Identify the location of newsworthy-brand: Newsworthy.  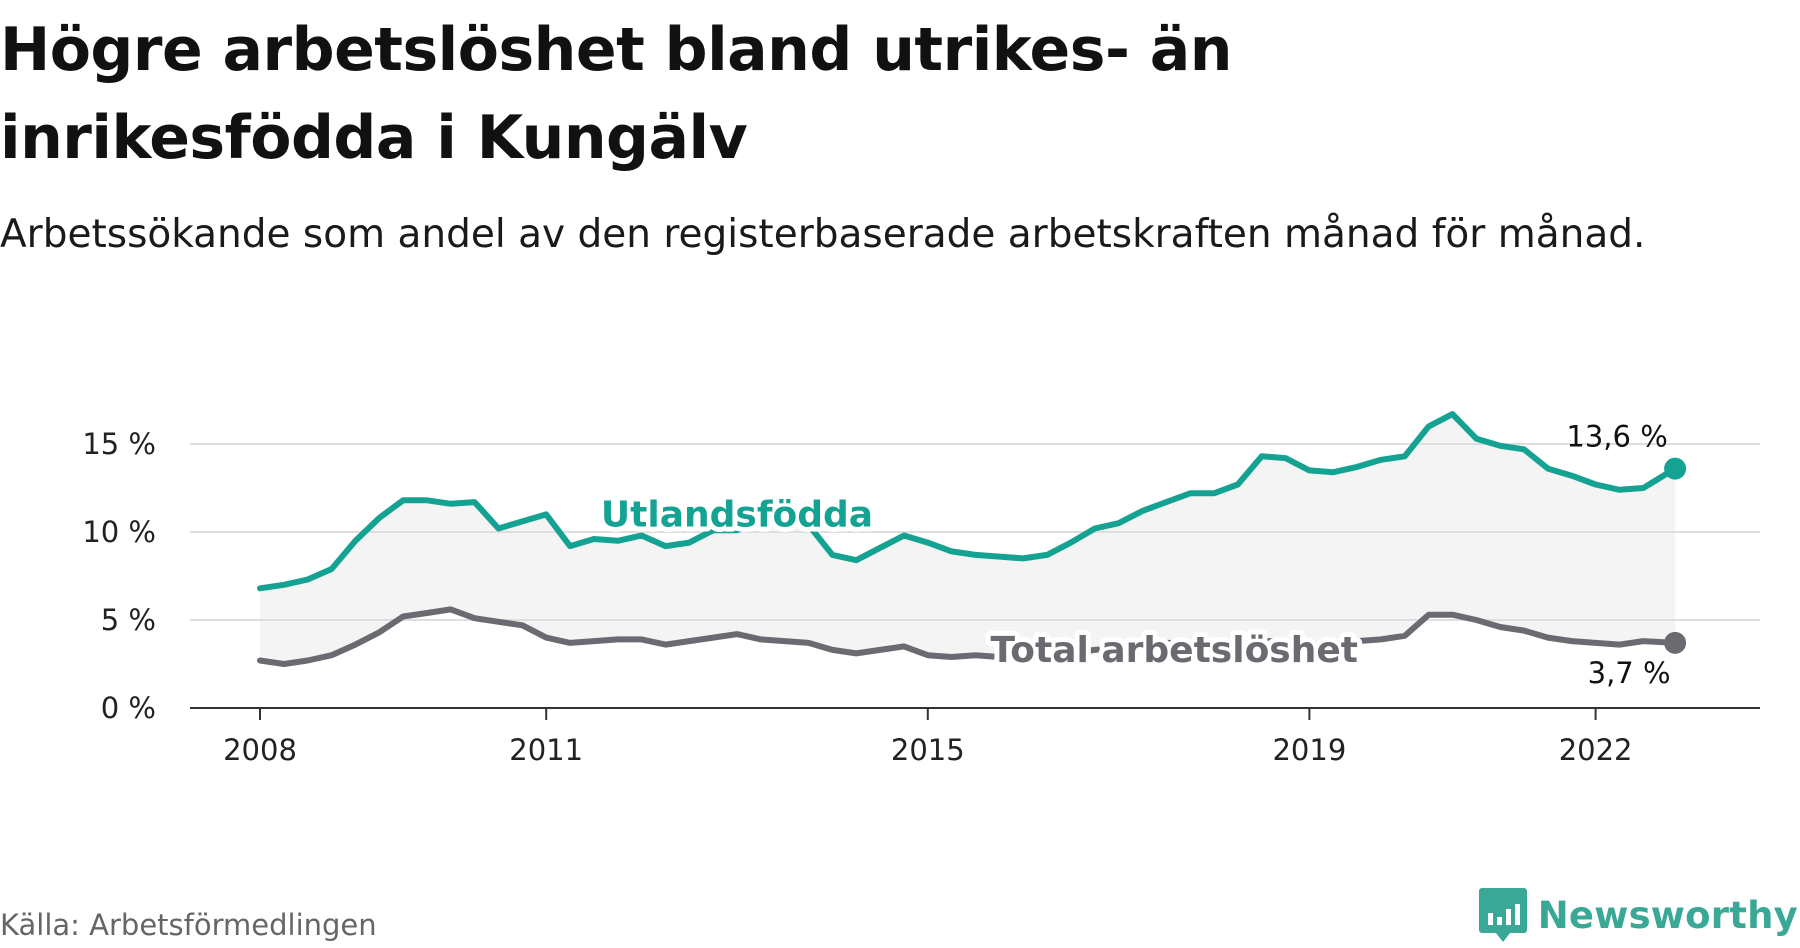
(1638, 915).